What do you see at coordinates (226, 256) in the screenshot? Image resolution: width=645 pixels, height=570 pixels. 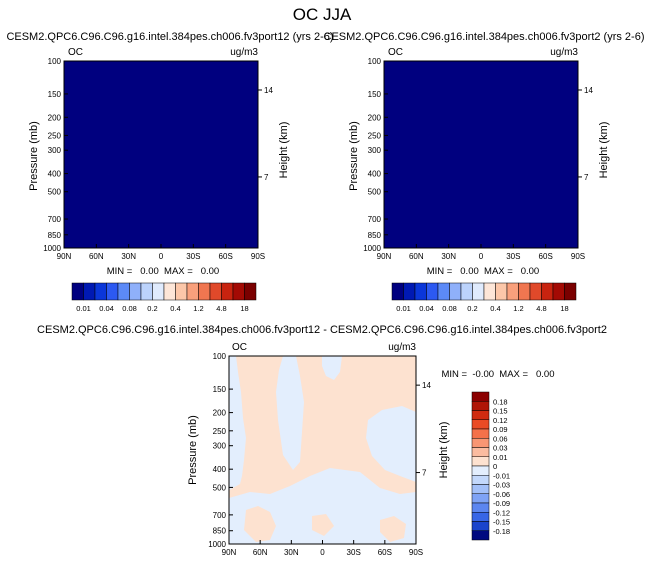 I see `x-tick-label: 60S` at bounding box center [226, 256].